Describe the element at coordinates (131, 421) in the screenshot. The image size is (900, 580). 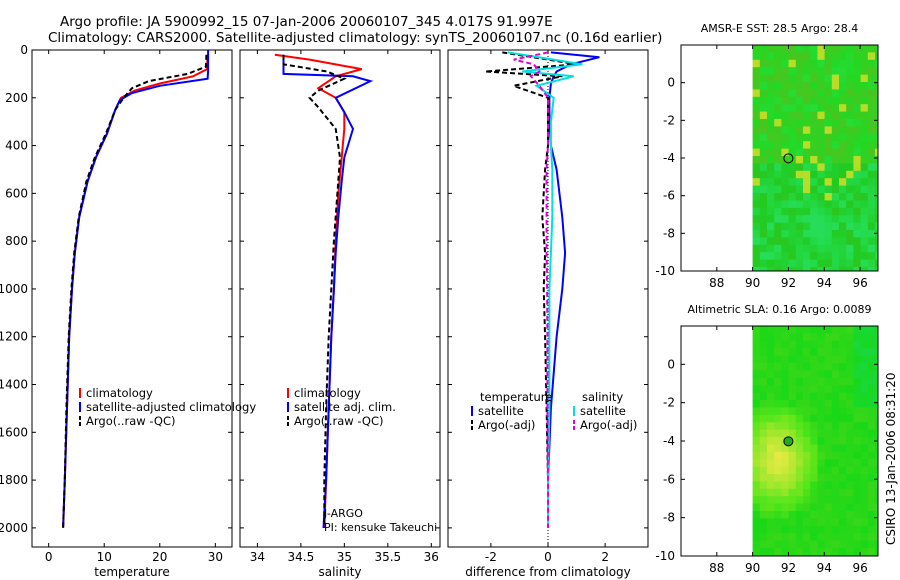
I see `legend-label: Argo(..raw -QC)` at that location.